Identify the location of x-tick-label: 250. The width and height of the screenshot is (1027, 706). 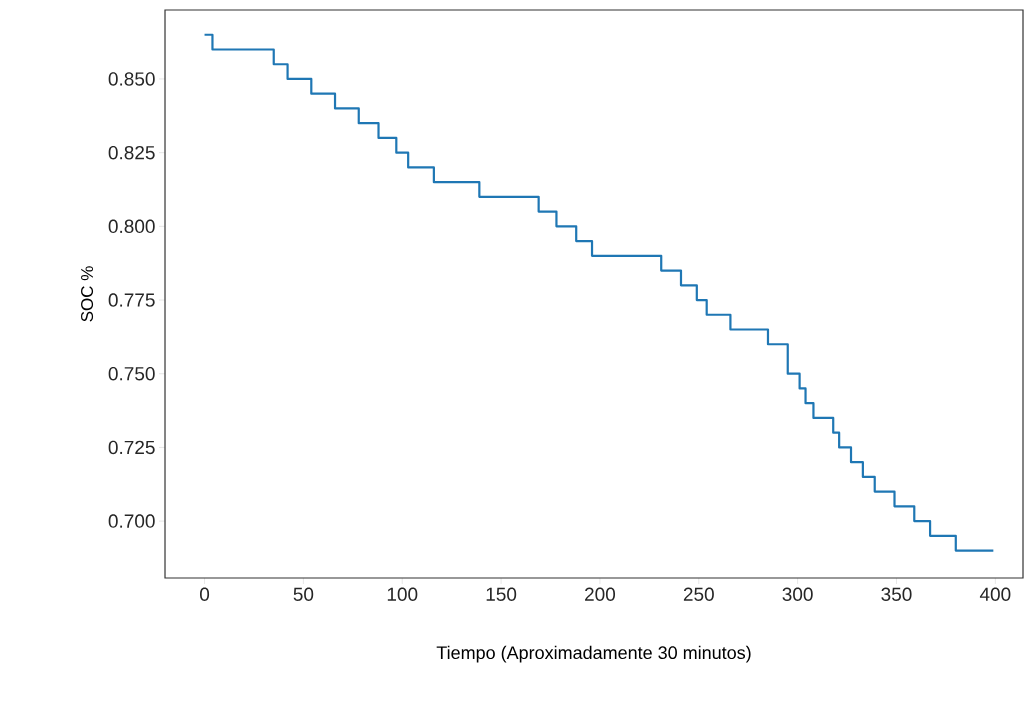
(698, 594).